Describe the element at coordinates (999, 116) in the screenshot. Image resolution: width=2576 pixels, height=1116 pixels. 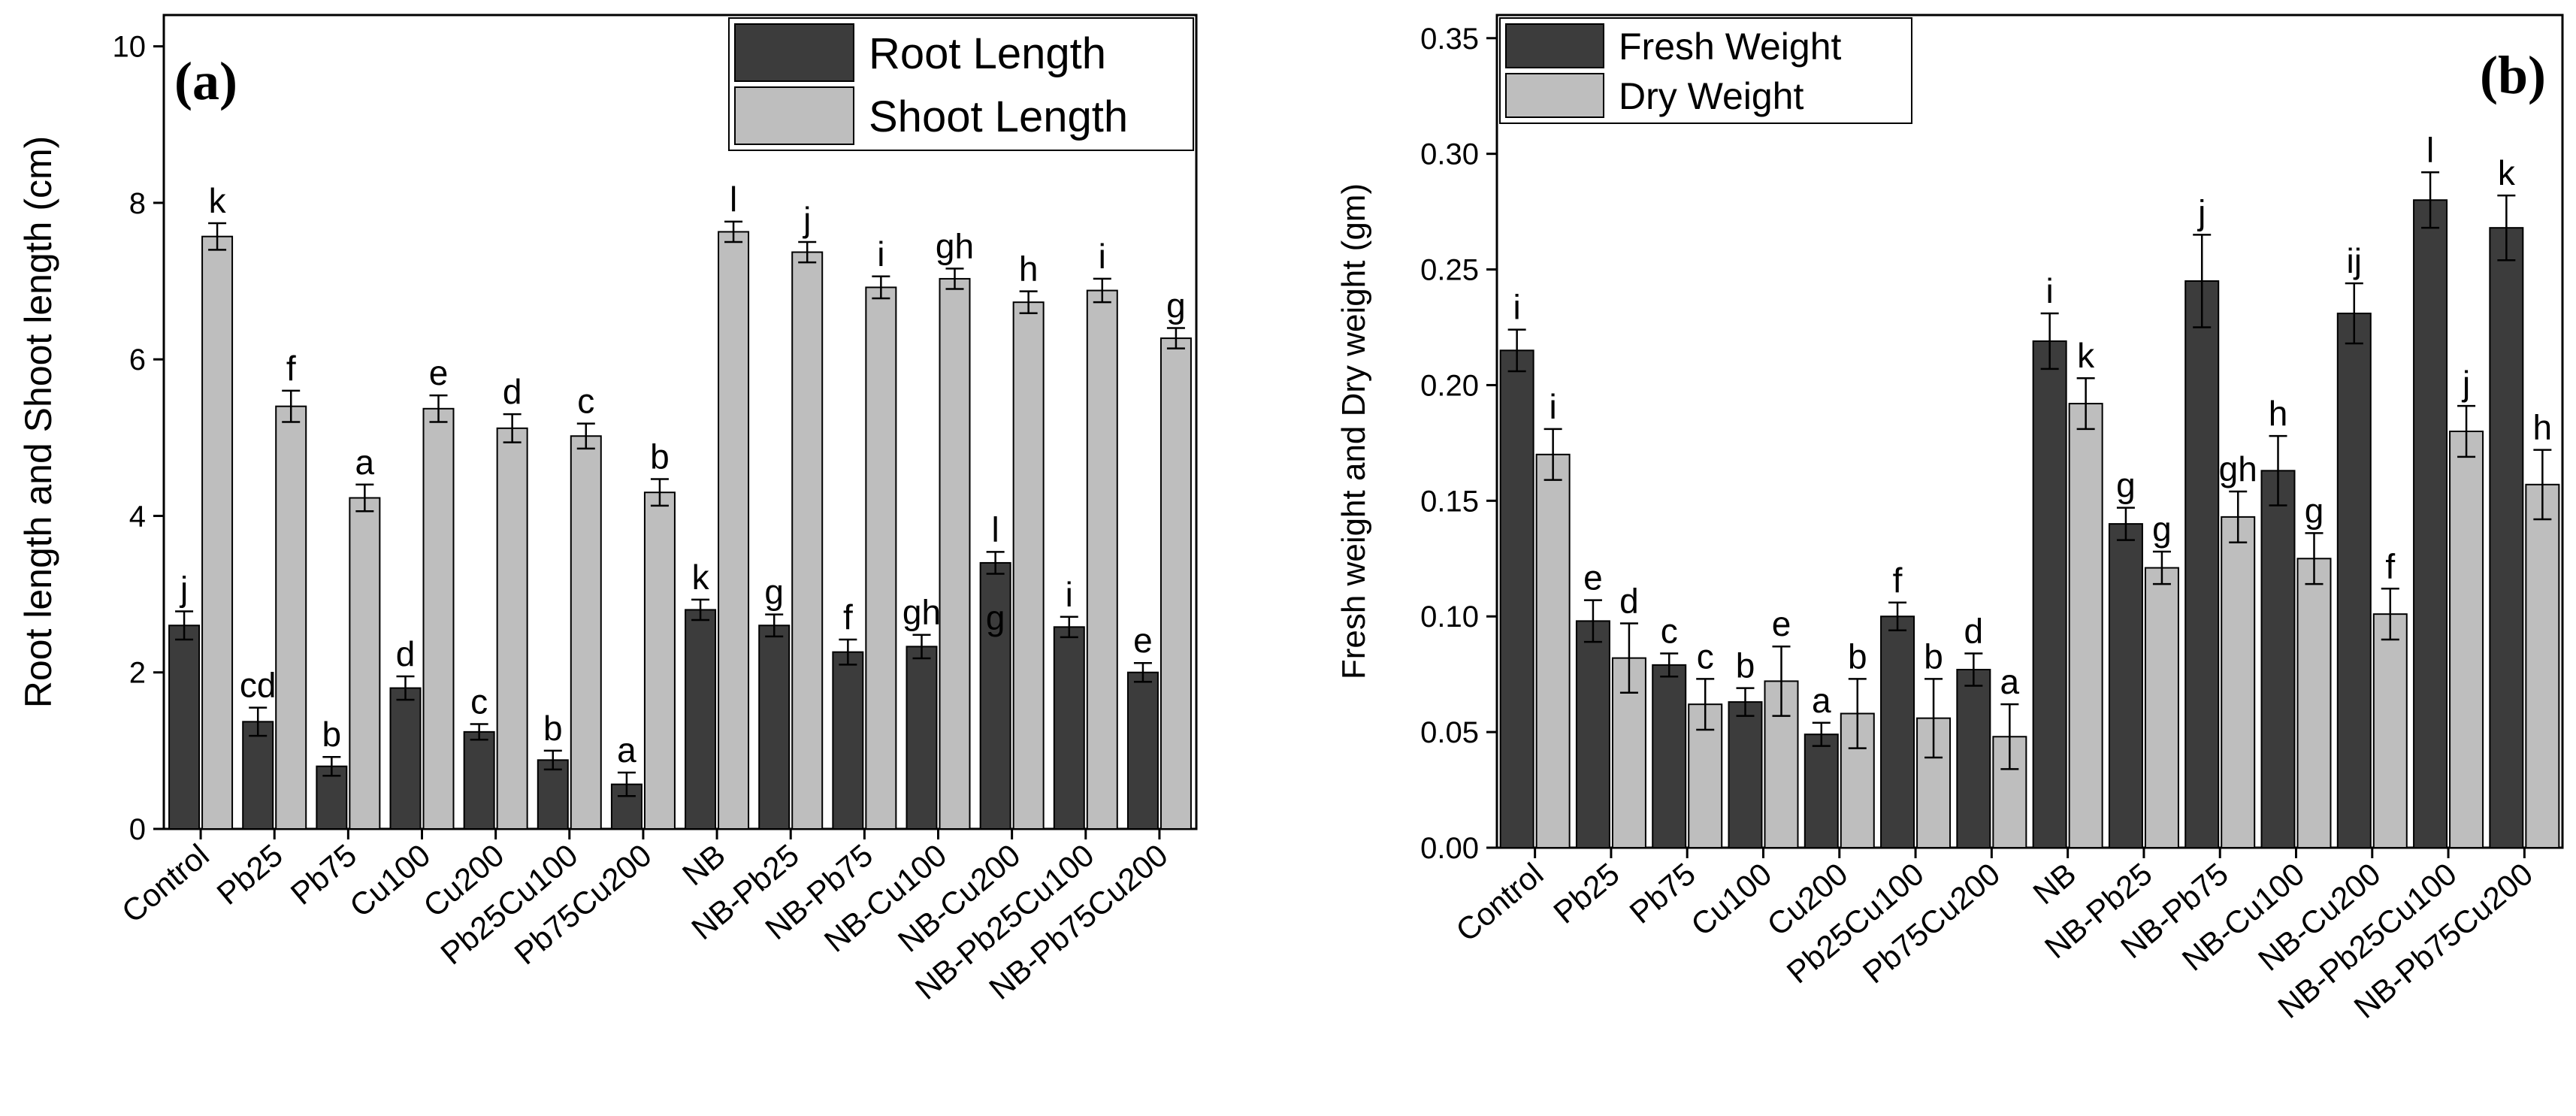
I see `legend-label: Shoot Length` at that location.